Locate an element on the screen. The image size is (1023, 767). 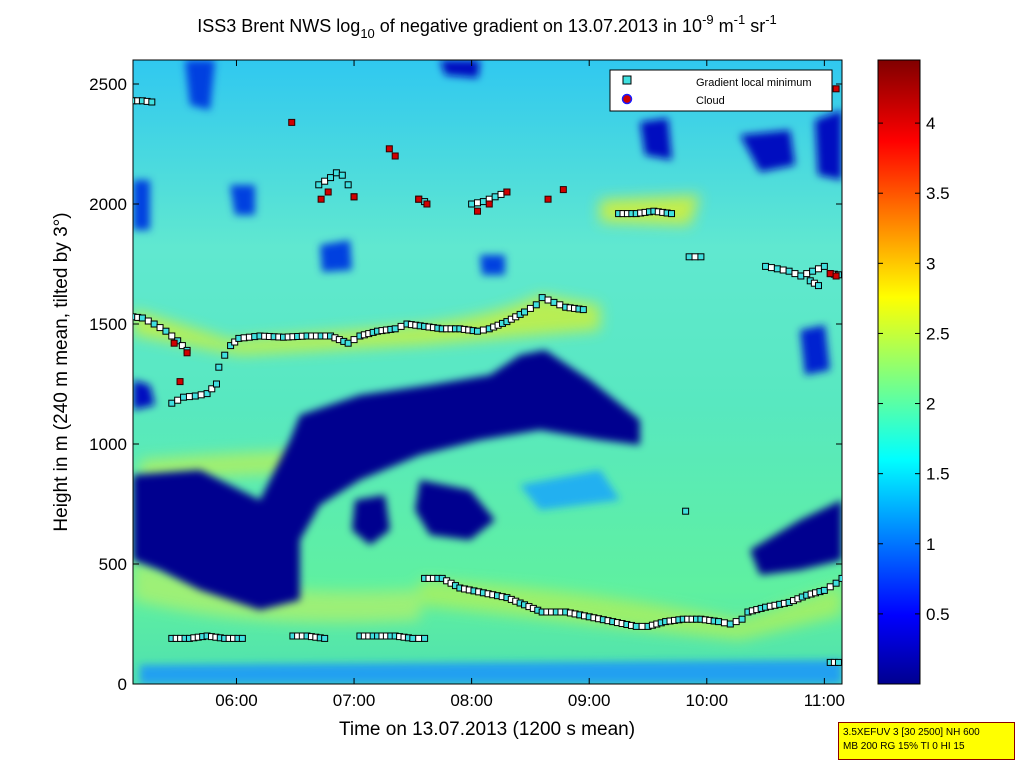
colorbar-tick-label: 1 is located at coordinates (930, 544).